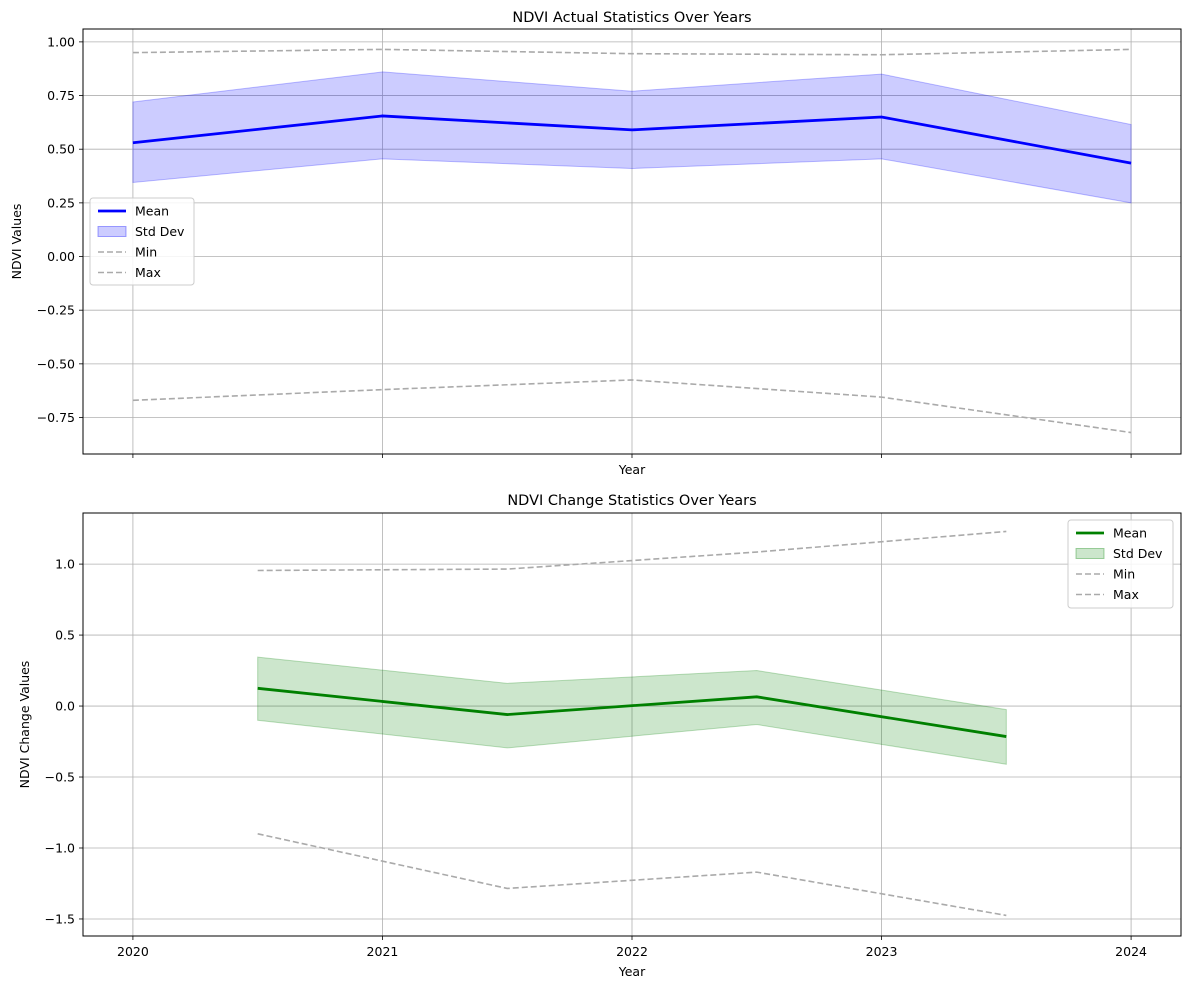 This screenshot has width=1189, height=994. What do you see at coordinates (56, 363) in the screenshot?
I see `y-tick-label: −0.50` at bounding box center [56, 363].